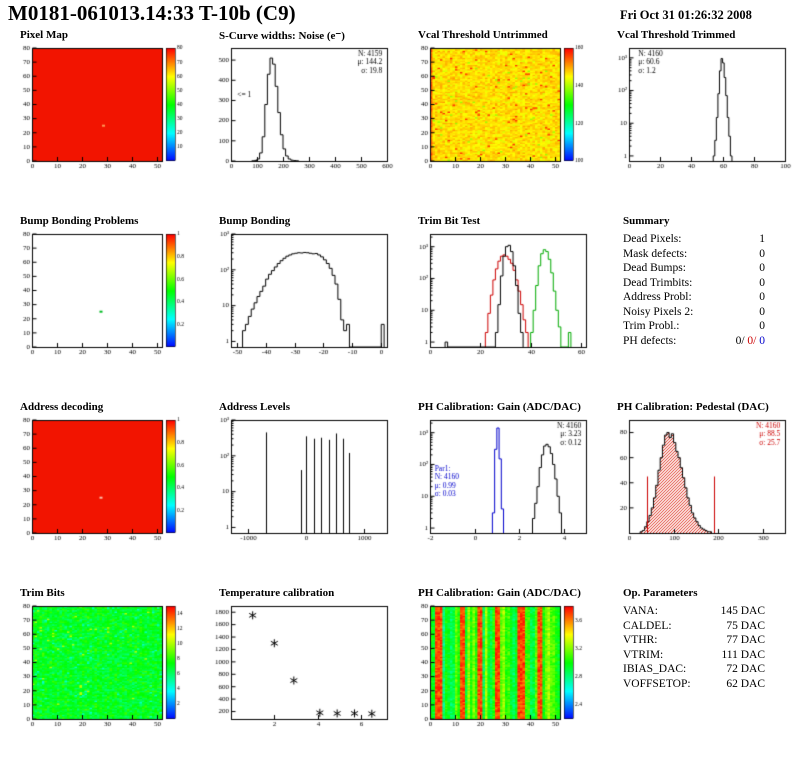 Image resolution: width=796 pixels, height=772 pixels. I want to click on row-label: VOFFSETOP:, so click(657, 683).